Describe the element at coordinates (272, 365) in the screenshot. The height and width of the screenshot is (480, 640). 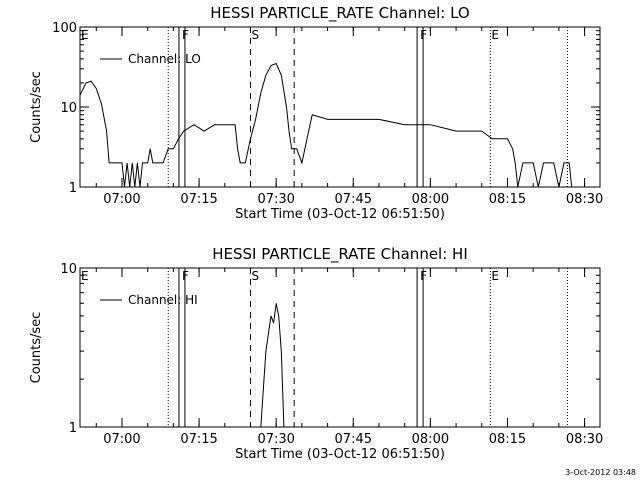
I see `series-line-hi` at that location.